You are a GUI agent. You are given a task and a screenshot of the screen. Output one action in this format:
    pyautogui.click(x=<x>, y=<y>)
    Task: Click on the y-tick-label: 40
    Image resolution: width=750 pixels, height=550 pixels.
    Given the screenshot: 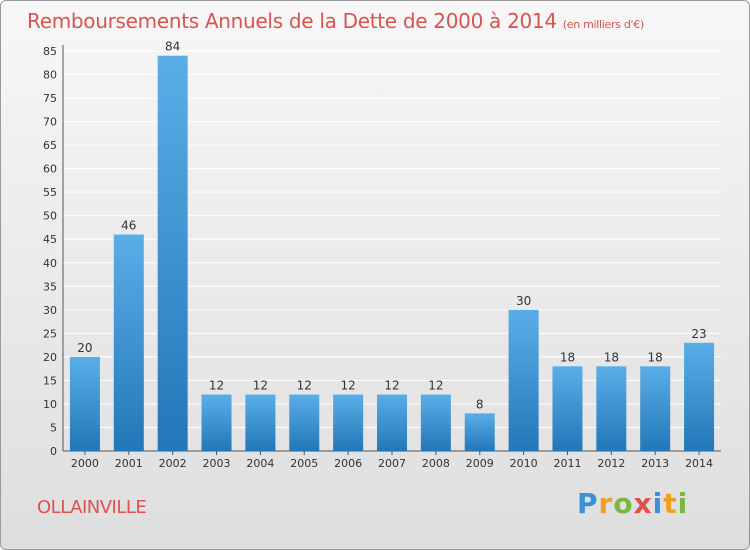 What is the action you would take?
    pyautogui.click(x=50, y=263)
    